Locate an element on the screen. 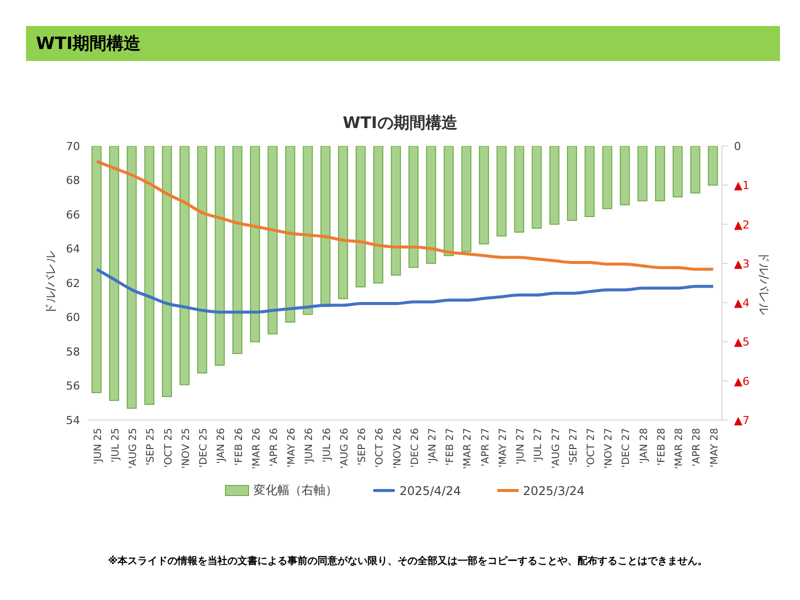 The height and width of the screenshot is (600, 800). legend-label: 2025/4/24 is located at coordinates (429, 490).